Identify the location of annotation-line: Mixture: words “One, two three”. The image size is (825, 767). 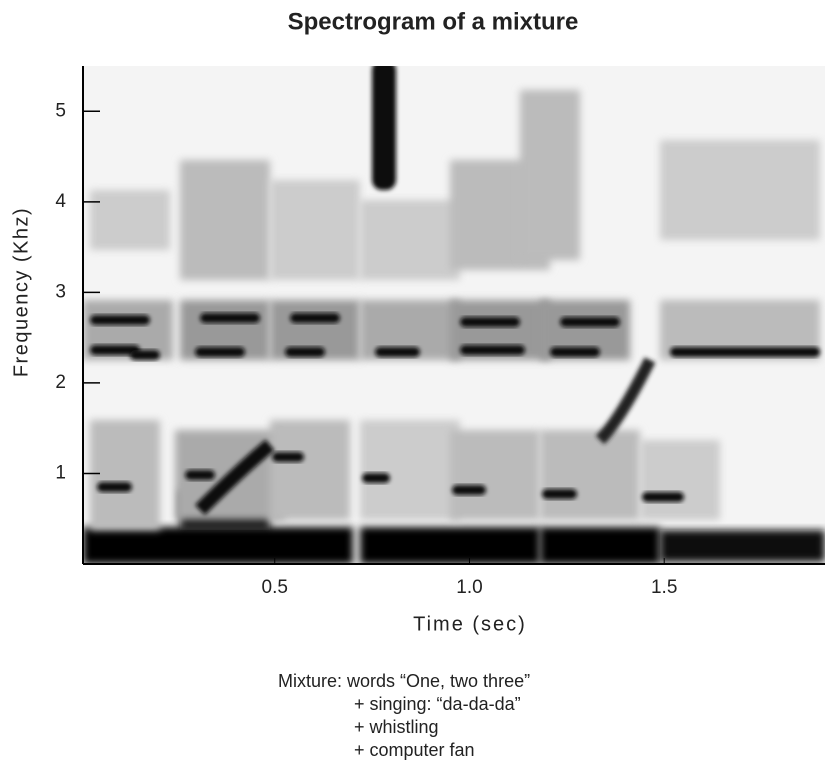
(404, 681).